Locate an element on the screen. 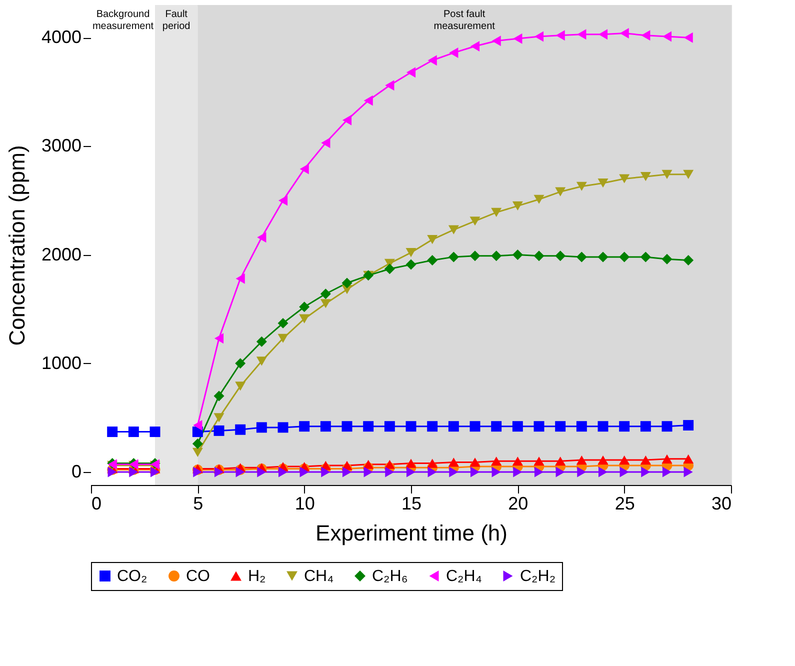 The width and height of the screenshot is (795, 666). band-label: Background measurement is located at coordinates (123, 20).